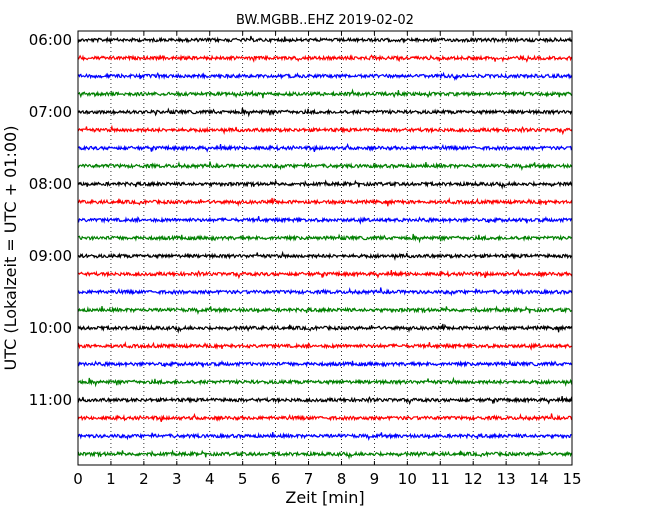 This screenshot has height=520, width=650. I want to click on y-axis-label: UTC (Lokalzeit = UTC + 01:00), so click(10, 248).